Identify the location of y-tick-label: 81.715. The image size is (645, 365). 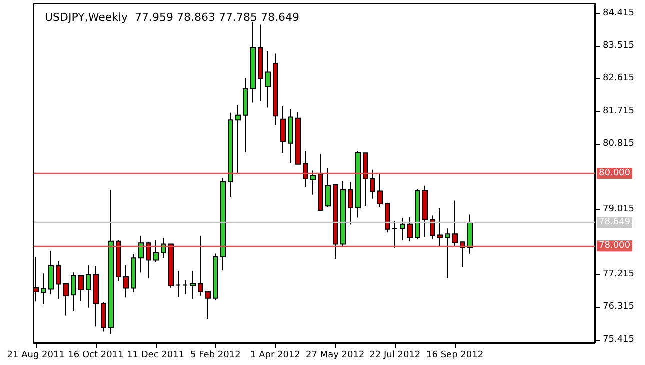
(618, 111).